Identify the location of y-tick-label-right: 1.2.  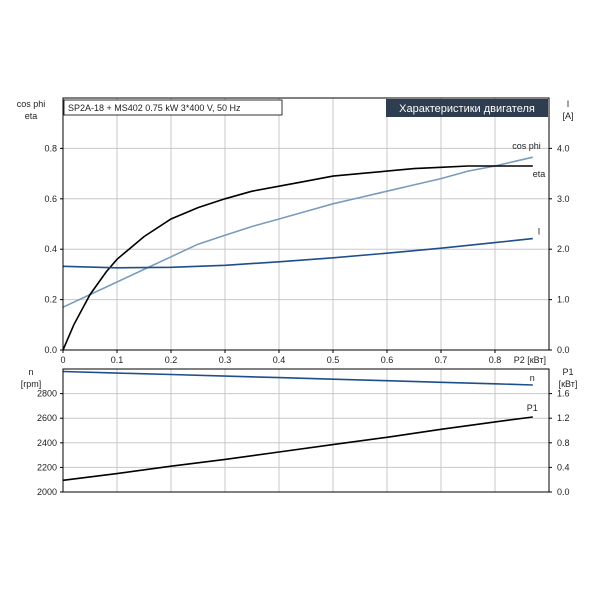
(563, 418).